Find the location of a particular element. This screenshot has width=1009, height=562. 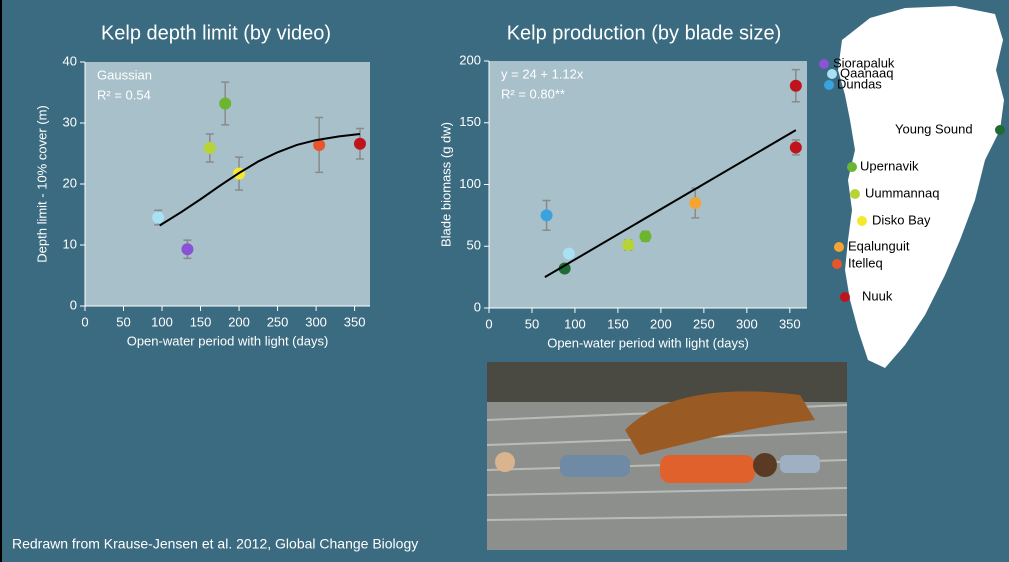

photo is located at coordinates (667, 456).